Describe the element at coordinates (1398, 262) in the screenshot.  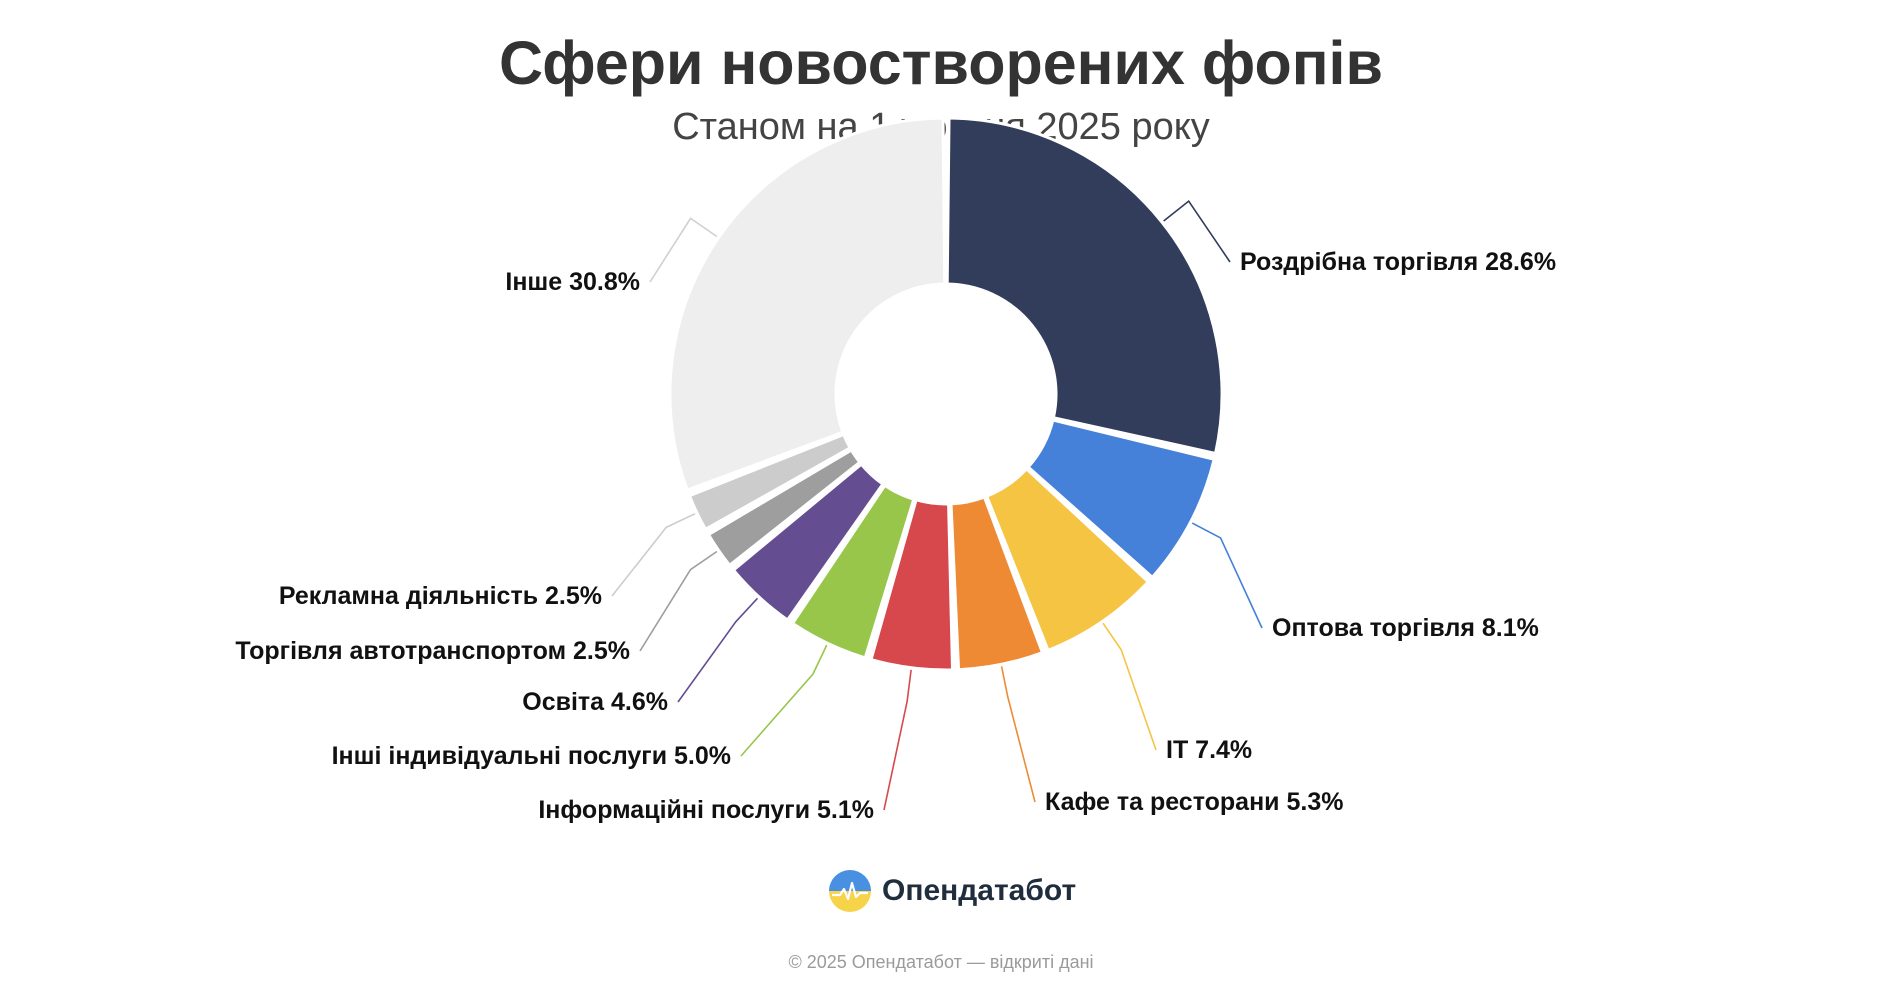
I see `slice-label-1: Роздрібна торгівля 28.6%` at that location.